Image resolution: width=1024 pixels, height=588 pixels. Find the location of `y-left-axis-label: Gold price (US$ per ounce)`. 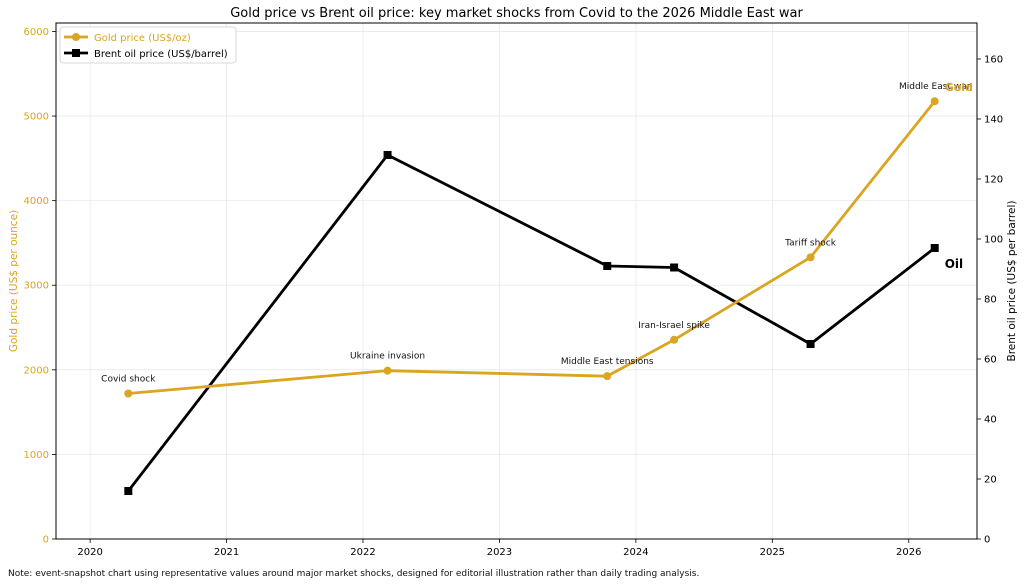

y-left-axis-label: Gold price (US$ per ounce) is located at coordinates (14, 281).